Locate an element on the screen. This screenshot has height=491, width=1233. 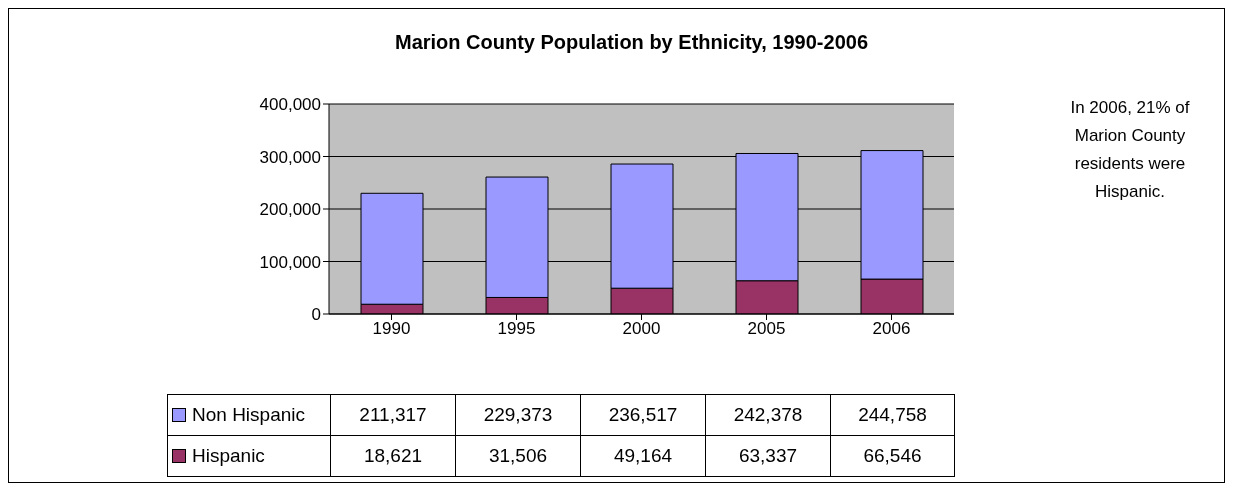
y-tick-label: 0 is located at coordinates (316, 315).